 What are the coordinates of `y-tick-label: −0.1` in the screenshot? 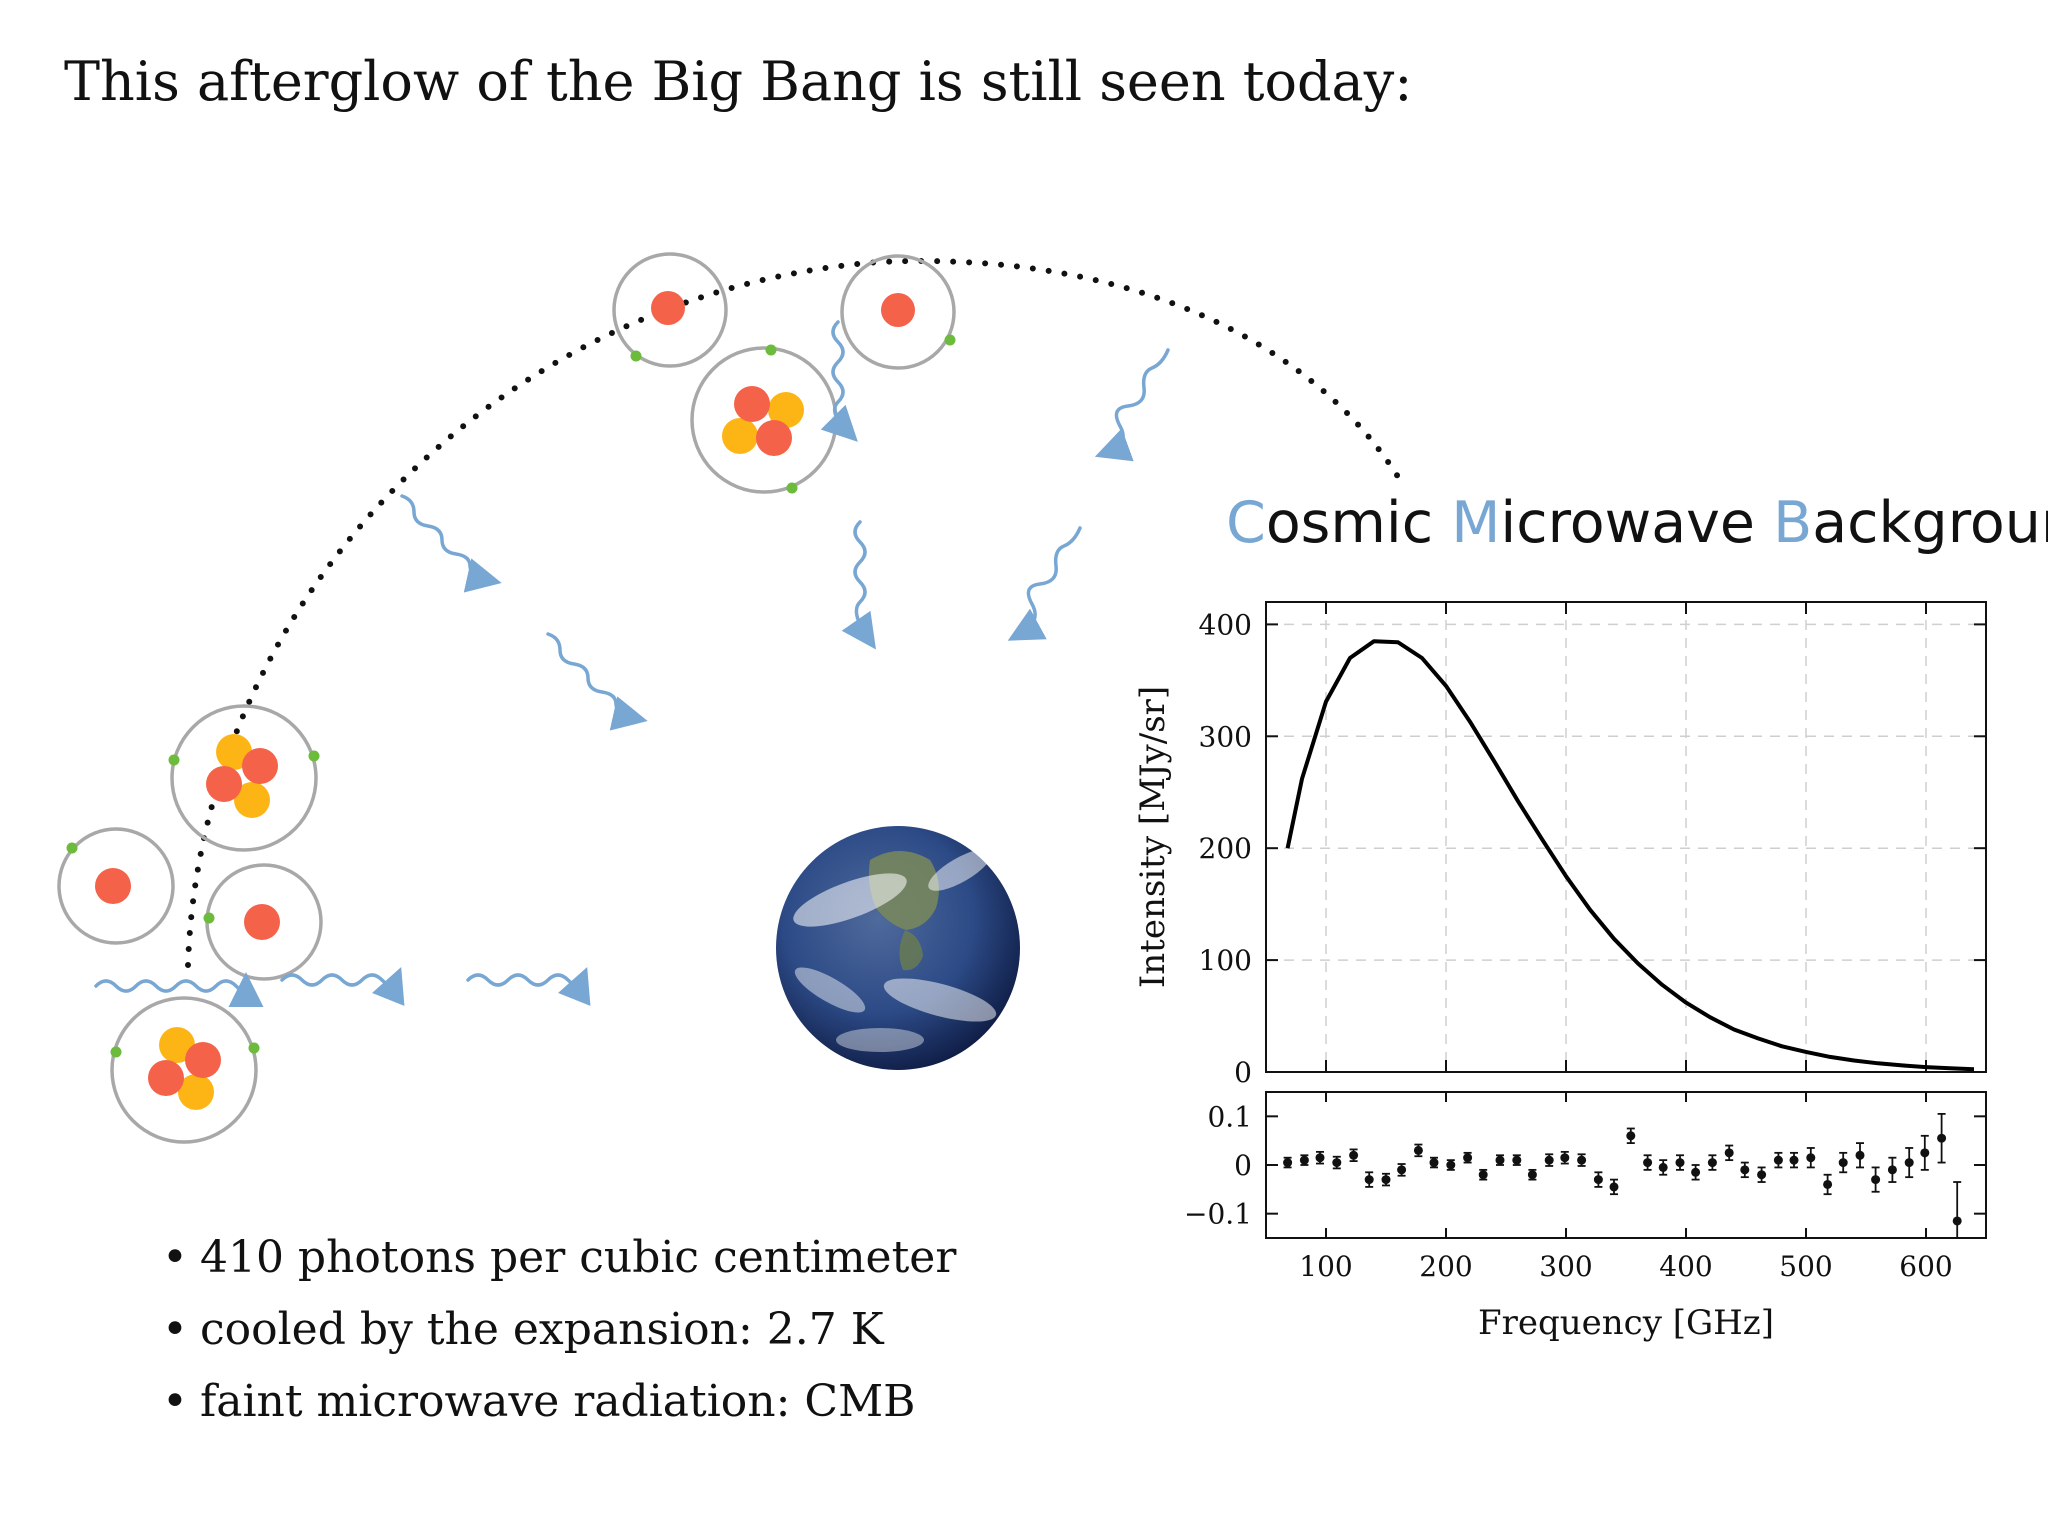 It's located at (1218, 1214).